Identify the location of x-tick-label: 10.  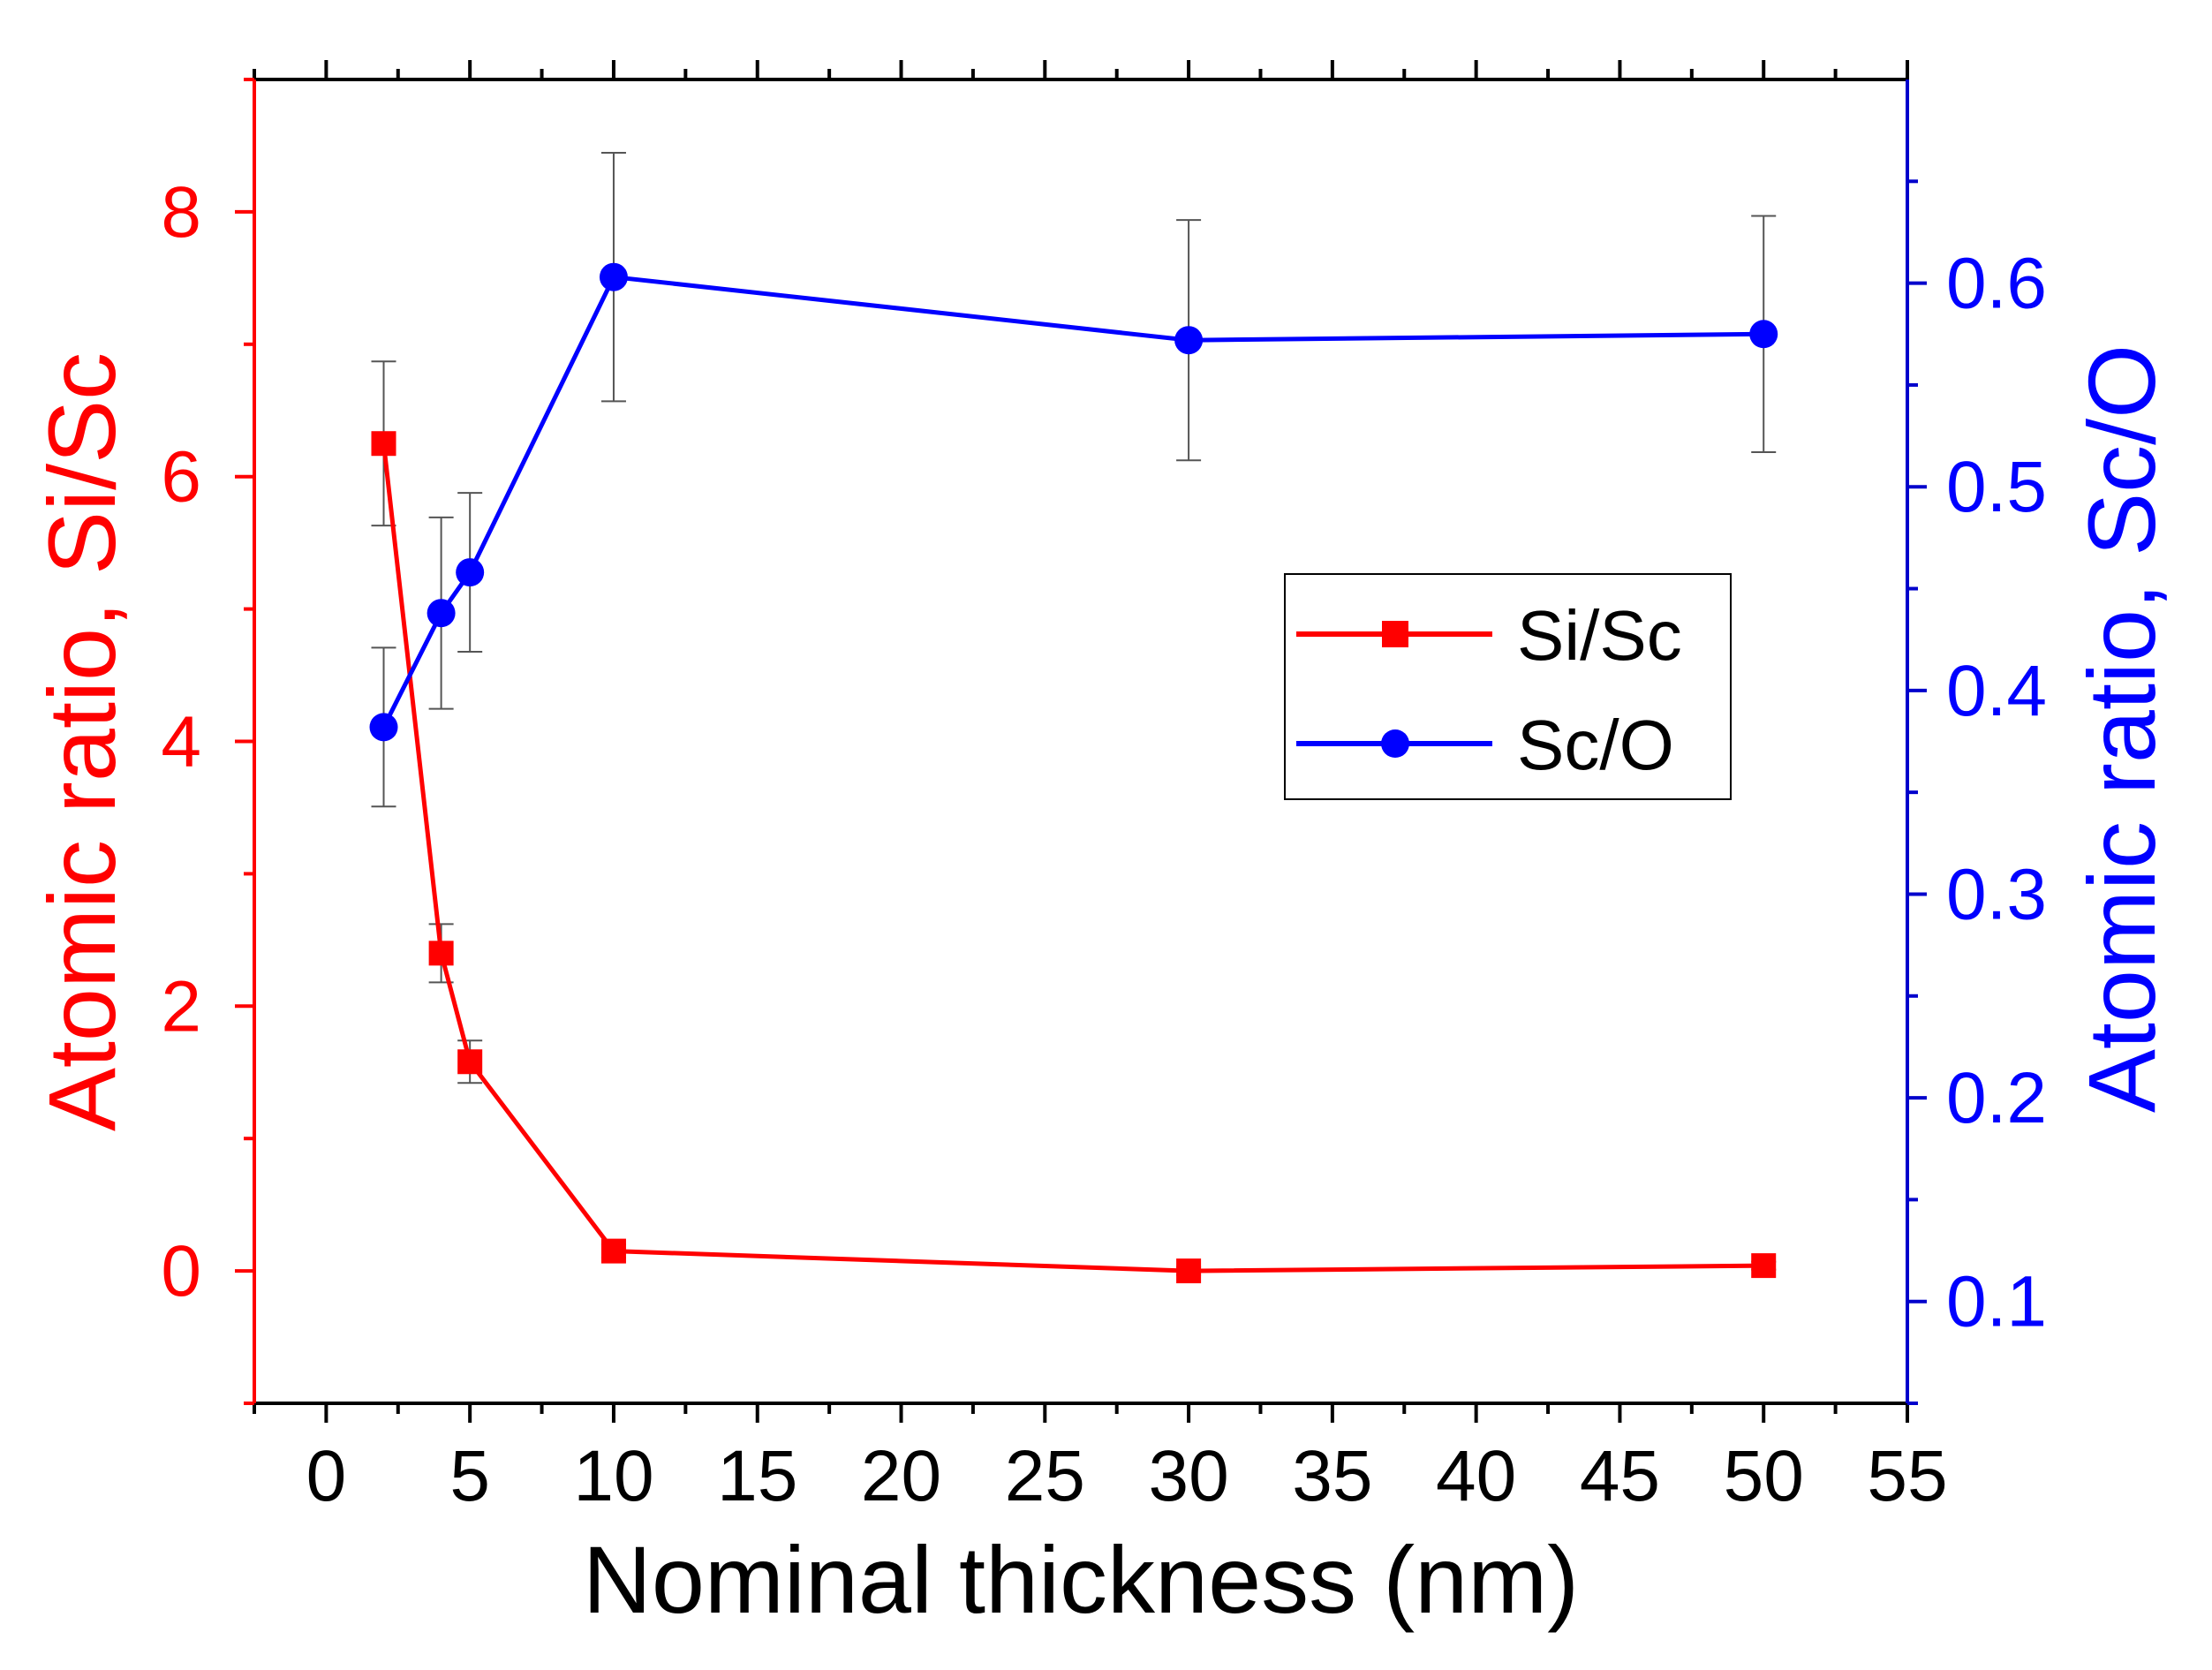
(613, 1476).